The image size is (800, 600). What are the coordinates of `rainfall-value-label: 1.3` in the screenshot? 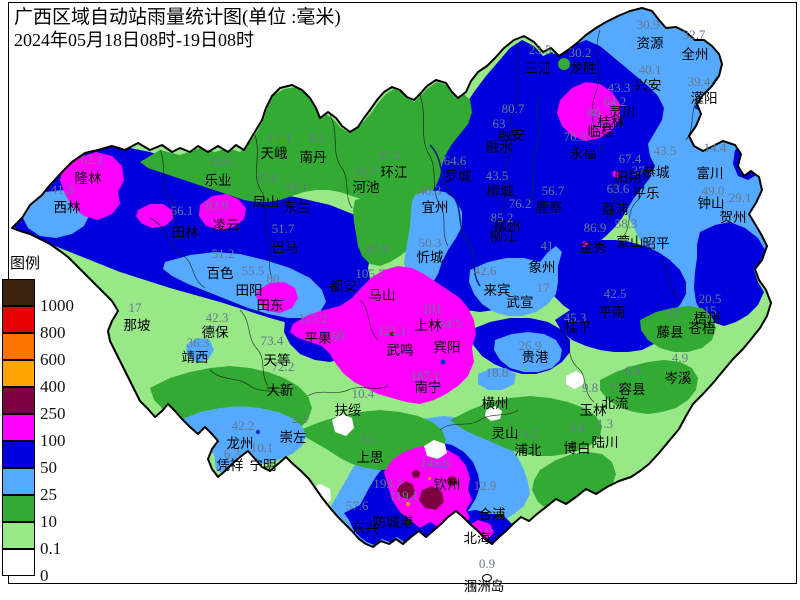 It's located at (605, 423).